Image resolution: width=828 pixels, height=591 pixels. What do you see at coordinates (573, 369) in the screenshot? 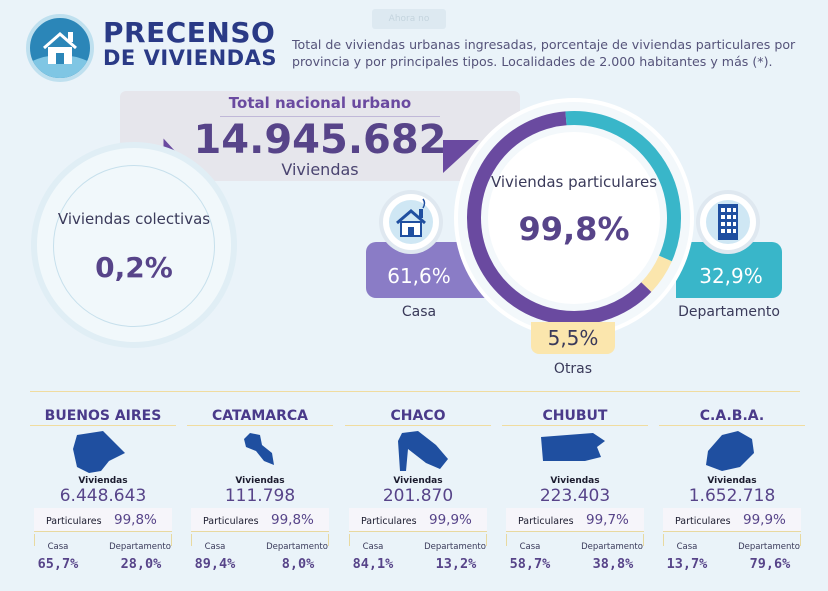
I see `otras-label: Otras` at bounding box center [573, 369].